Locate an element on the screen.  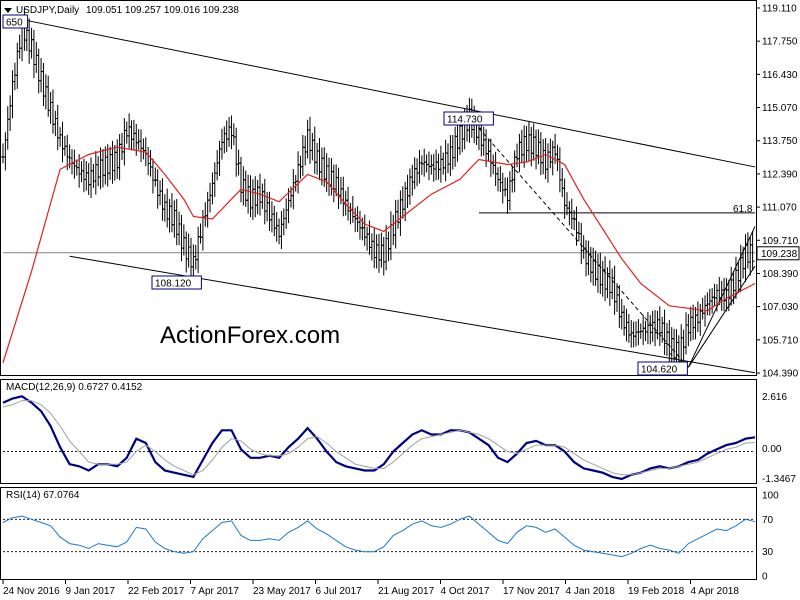
macd-axis-label: -1.3467 is located at coordinates (779, 479).